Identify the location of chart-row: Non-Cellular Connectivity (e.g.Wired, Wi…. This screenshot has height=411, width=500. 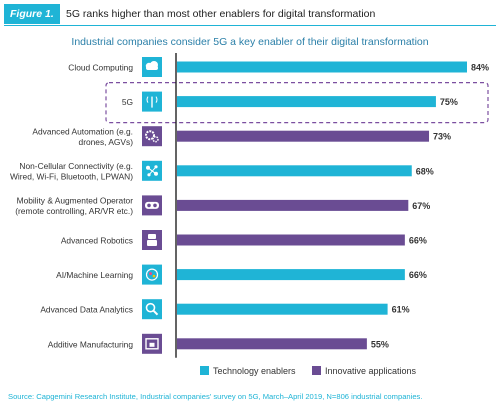
(222, 171).